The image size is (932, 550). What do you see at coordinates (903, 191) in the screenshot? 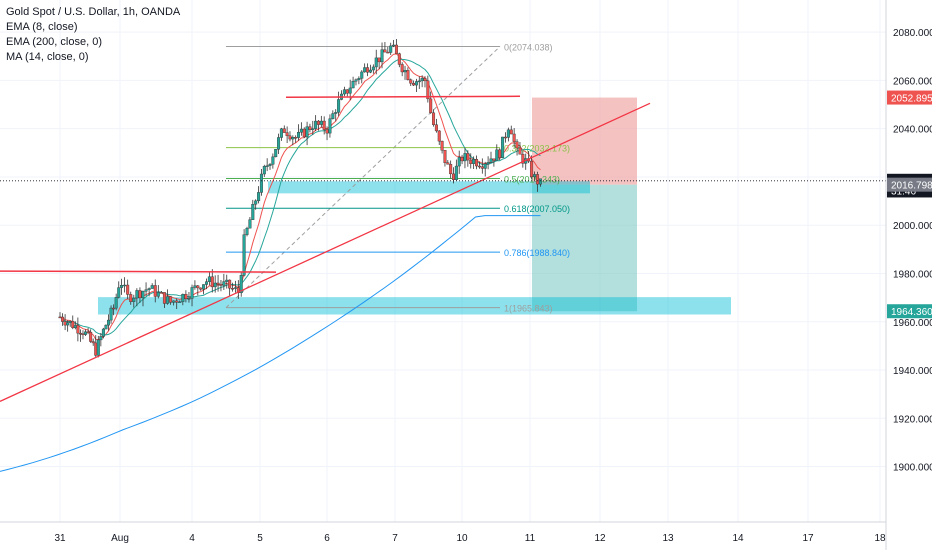
I see `price-label-text: 31:46` at bounding box center [903, 191].